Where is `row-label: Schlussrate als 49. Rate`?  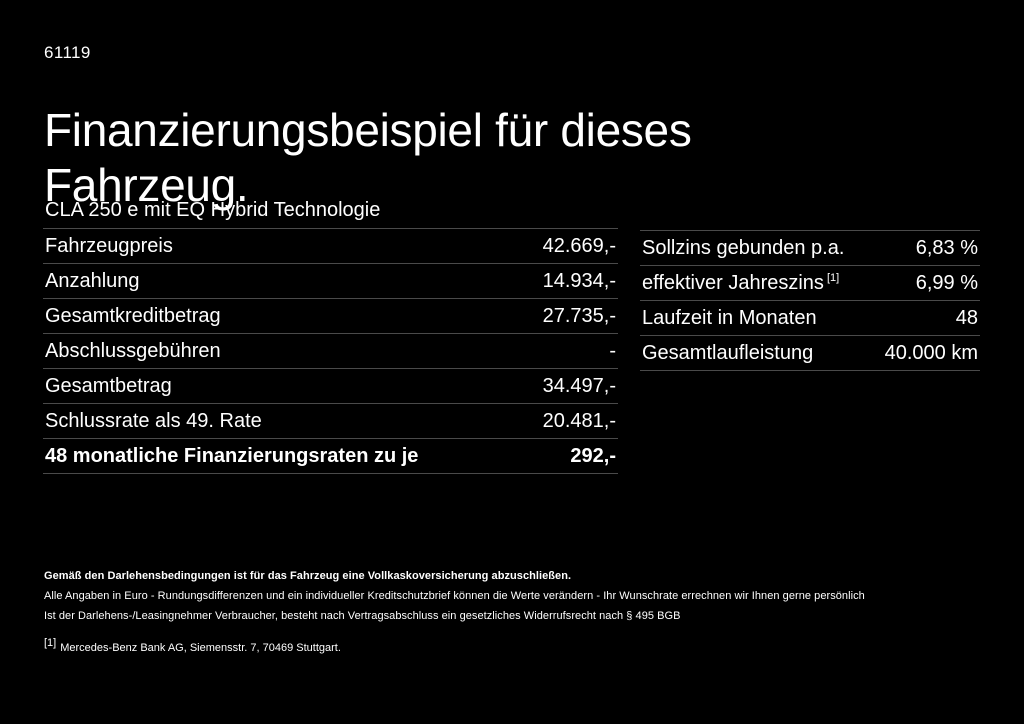
row-label: Schlussrate als 49. Rate is located at coordinates (153, 421).